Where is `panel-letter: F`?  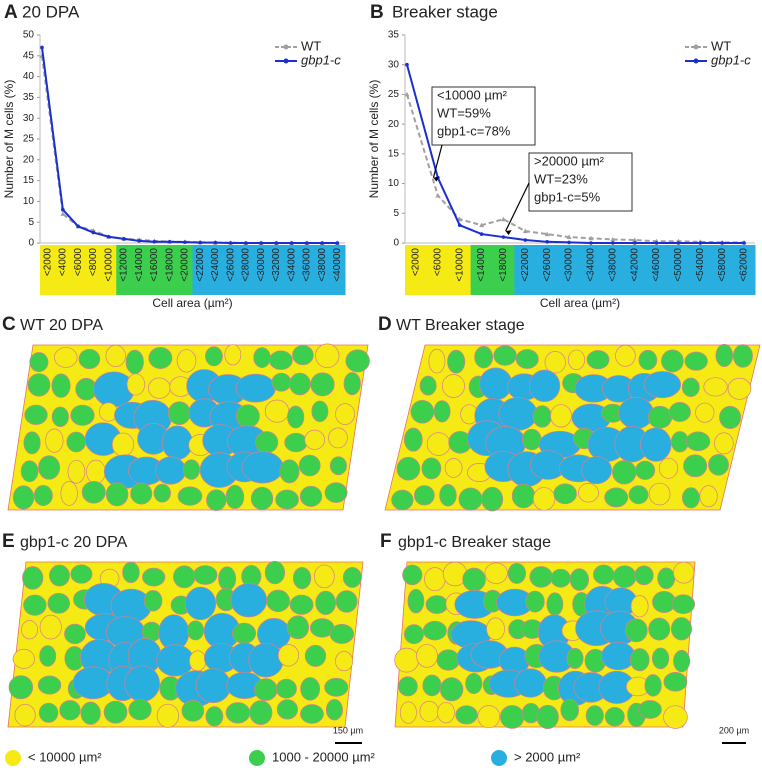
panel-letter: F is located at coordinates (386, 541).